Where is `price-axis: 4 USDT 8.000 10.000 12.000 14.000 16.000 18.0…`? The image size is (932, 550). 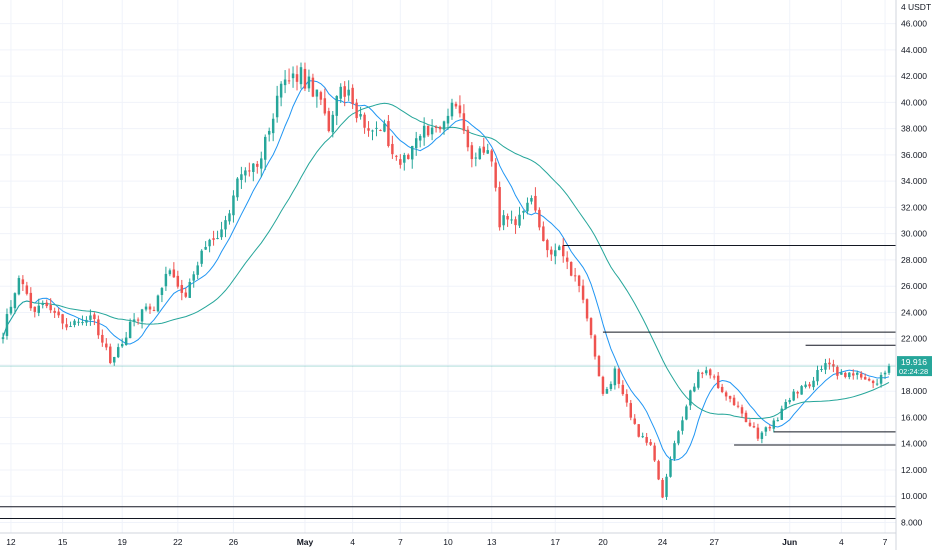 price-axis: 4 USDT 8.000 10.000 12.000 14.000 16.000 18.0… is located at coordinates (916, 264).